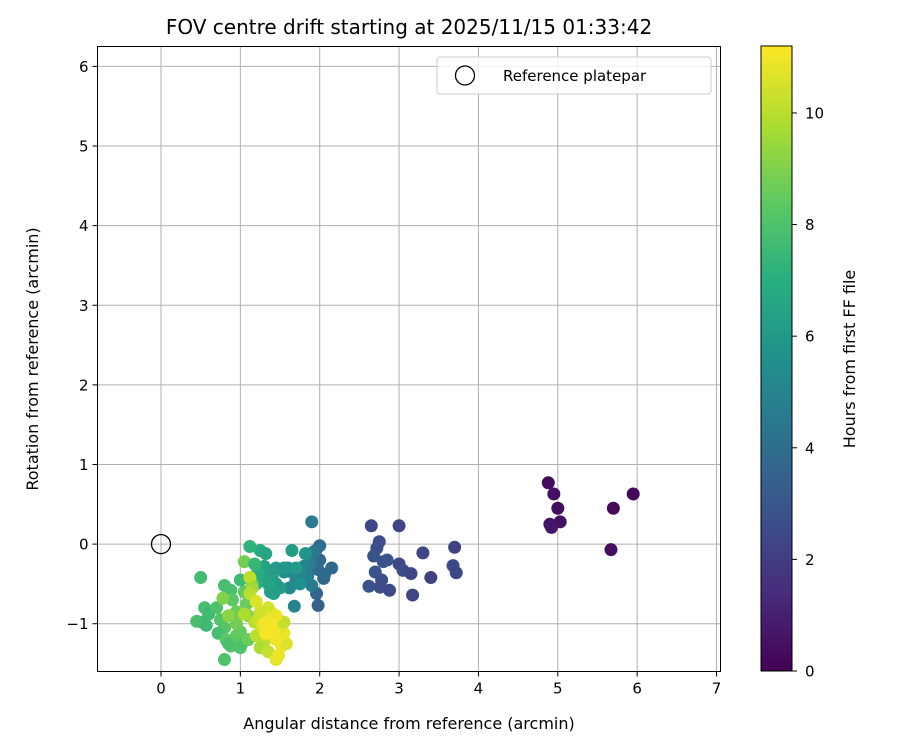  What do you see at coordinates (161, 544) in the screenshot?
I see `reference-platepar-marker` at bounding box center [161, 544].